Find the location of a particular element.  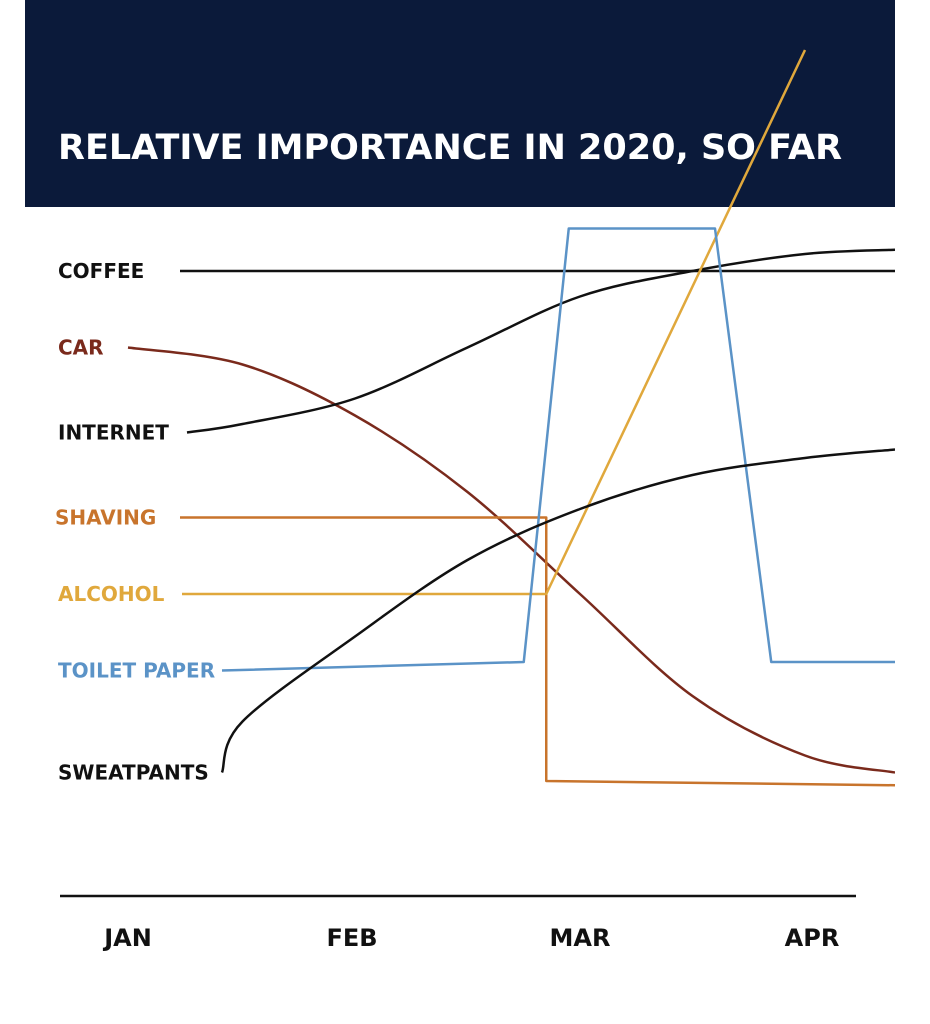

chart-title: RELATIVE IMPORTANCE IN 2020, SO FAR is located at coordinates (450, 148).